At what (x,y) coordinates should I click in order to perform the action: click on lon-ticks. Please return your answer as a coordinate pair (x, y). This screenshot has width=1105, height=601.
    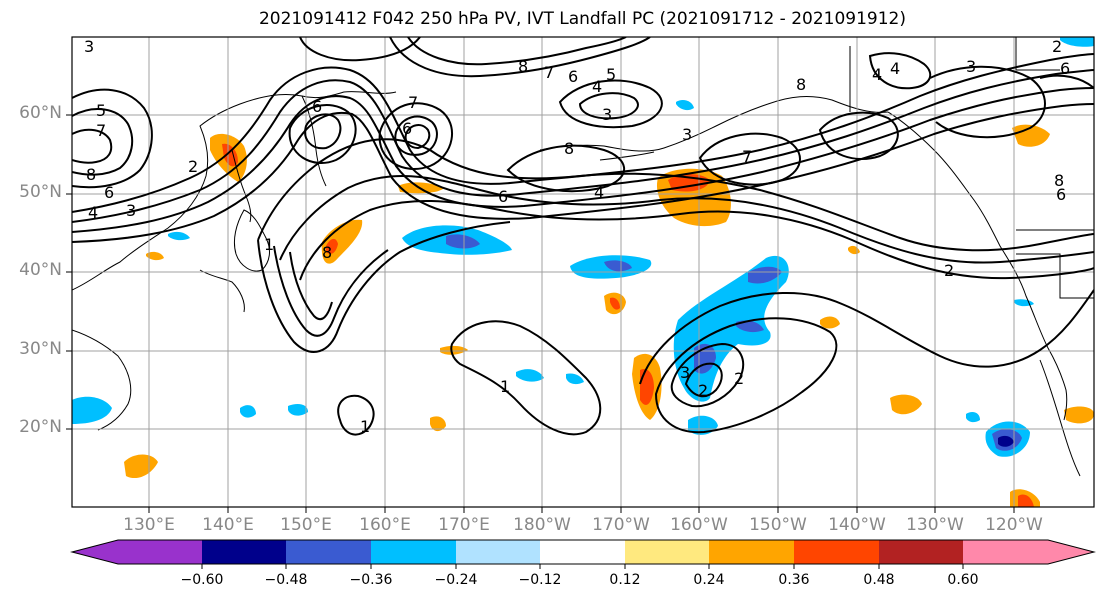
    Looking at the image, I should click on (581, 510).